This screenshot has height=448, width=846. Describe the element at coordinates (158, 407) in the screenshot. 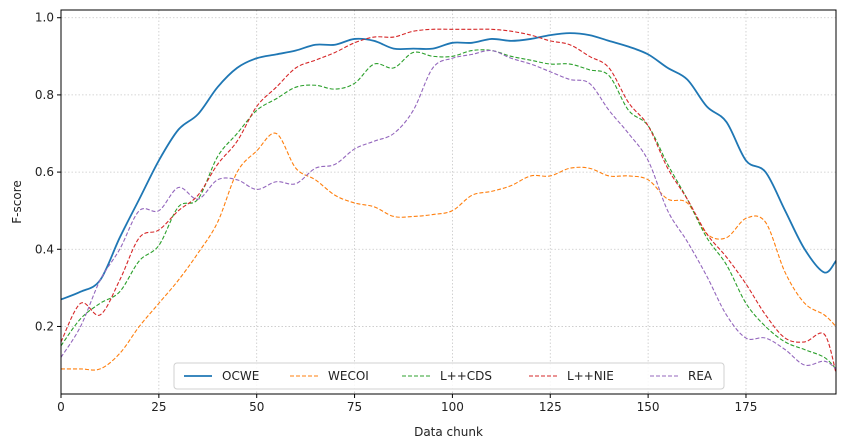

I see `x-tick-label: 25` at that location.